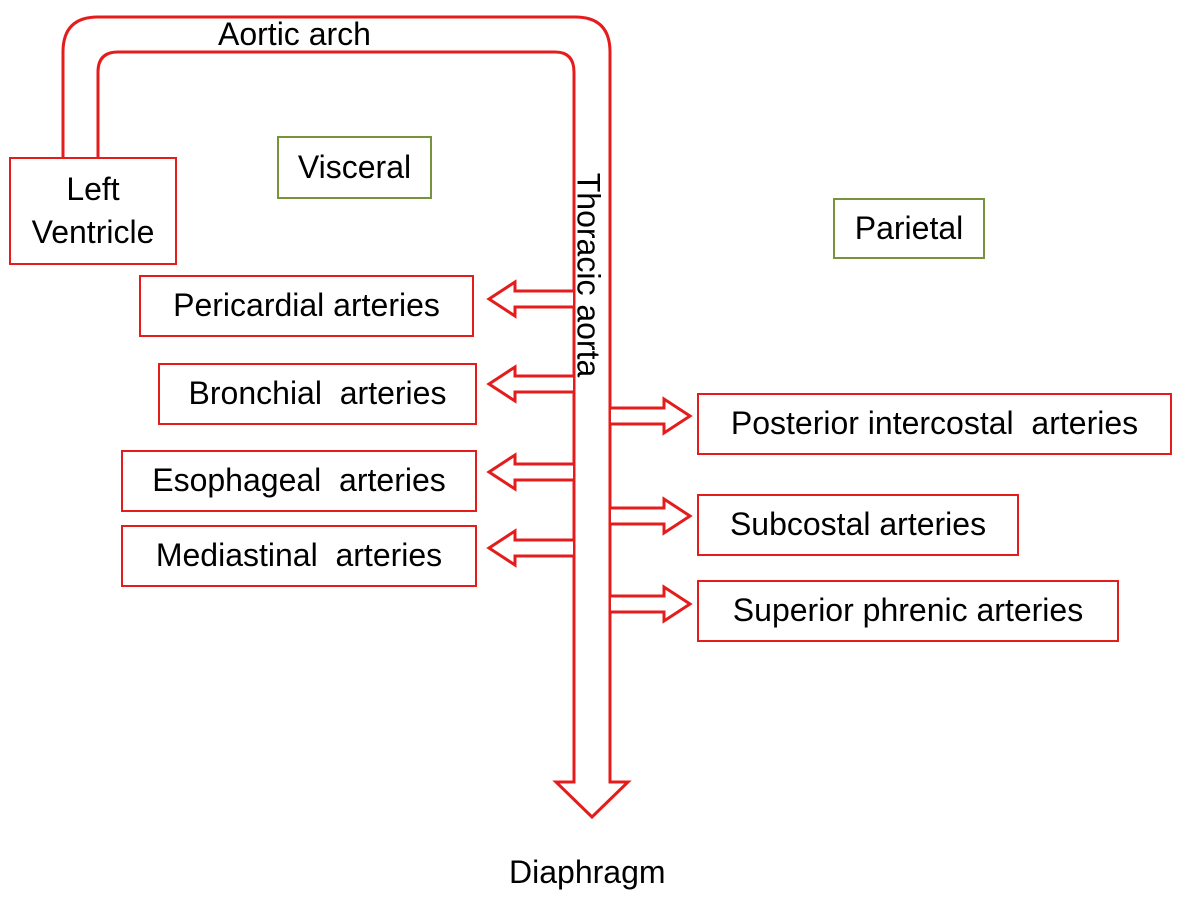  I want to click on mediastinal-branch-arrow, so click(529, 548).